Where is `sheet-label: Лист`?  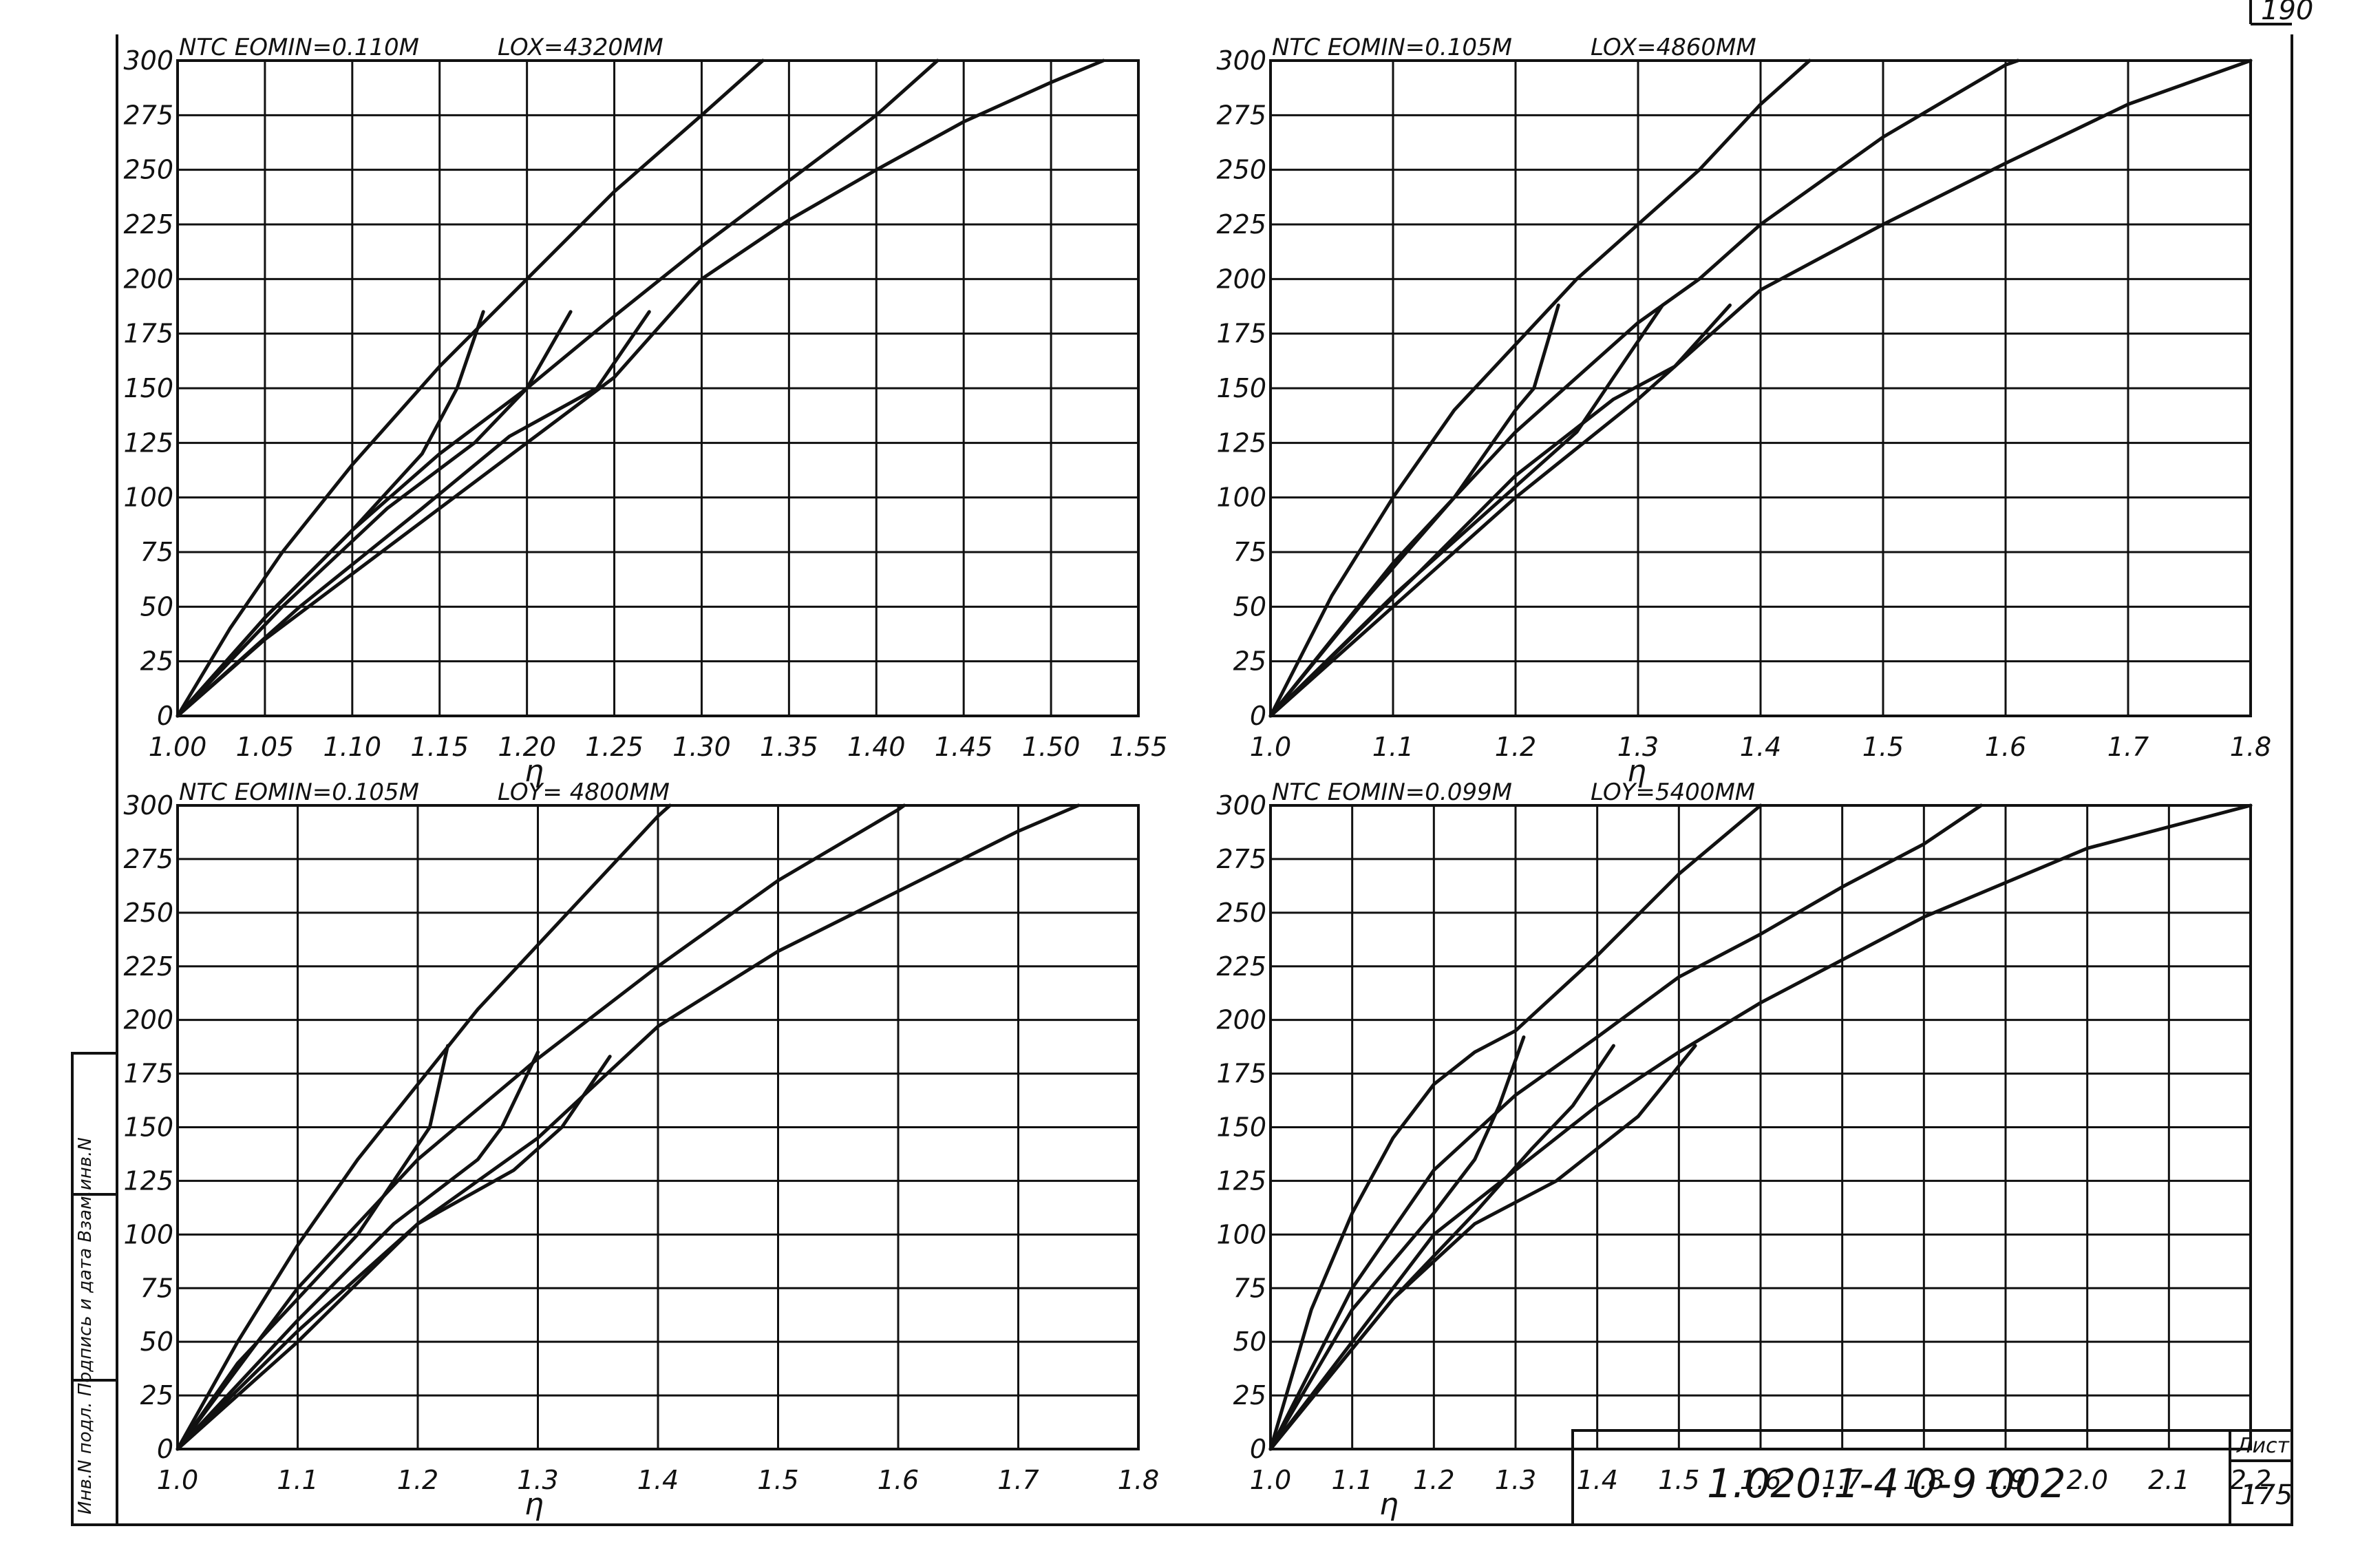
sheet-label: Лист is located at coordinates (2263, 1446).